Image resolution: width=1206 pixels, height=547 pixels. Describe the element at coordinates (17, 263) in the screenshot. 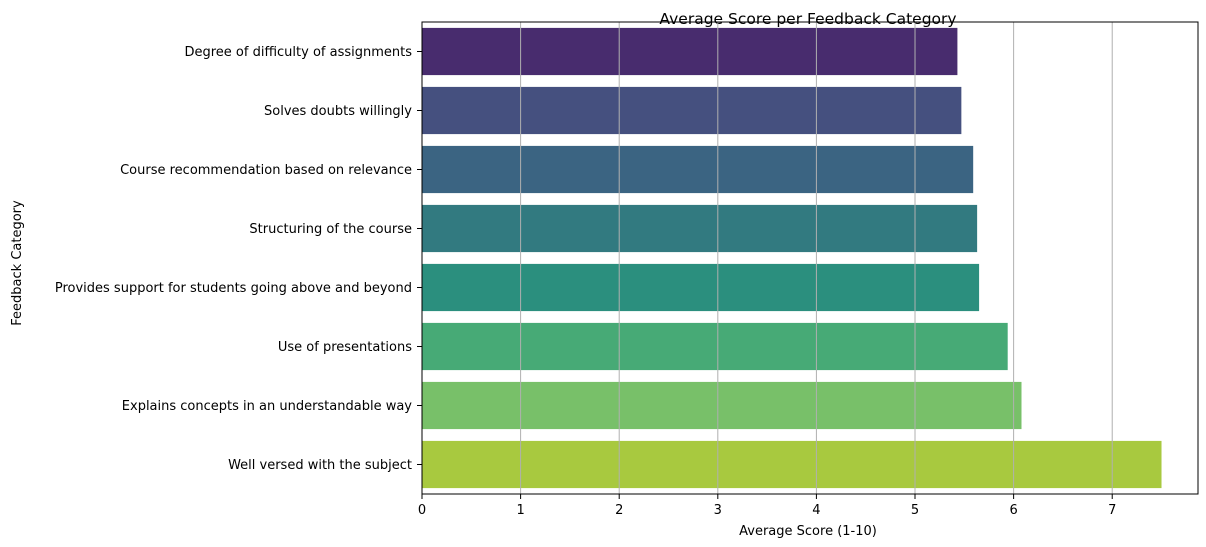

I see `y-axis-label: Feedback Category` at that location.